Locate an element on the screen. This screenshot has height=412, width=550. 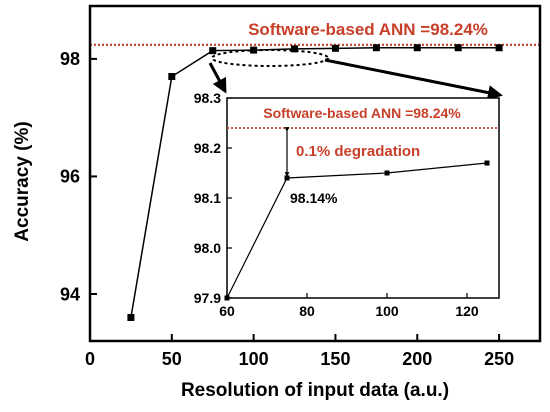
zoom-arrow-right is located at coordinates (413, 79).